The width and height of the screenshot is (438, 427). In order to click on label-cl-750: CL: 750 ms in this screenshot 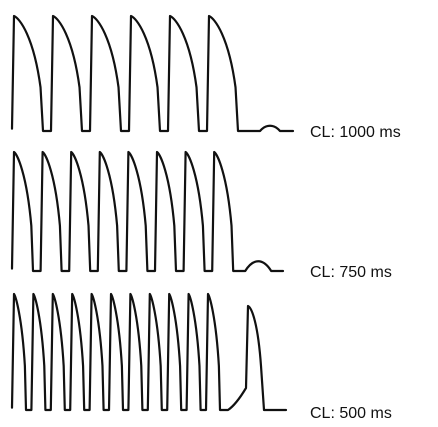, I will do `click(351, 272)`.